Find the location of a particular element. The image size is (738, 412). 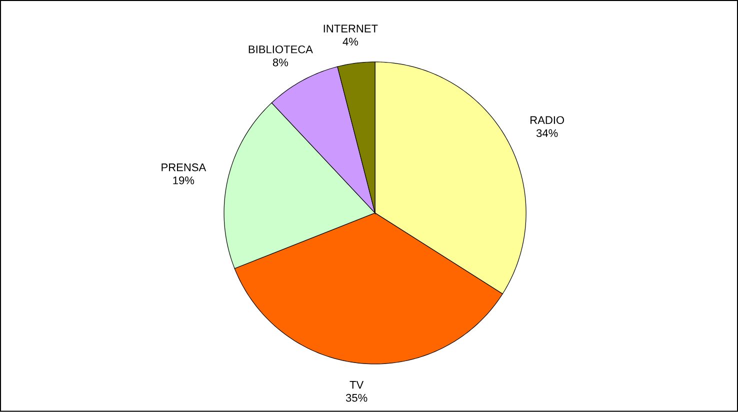

data-label: 8% is located at coordinates (280, 62).